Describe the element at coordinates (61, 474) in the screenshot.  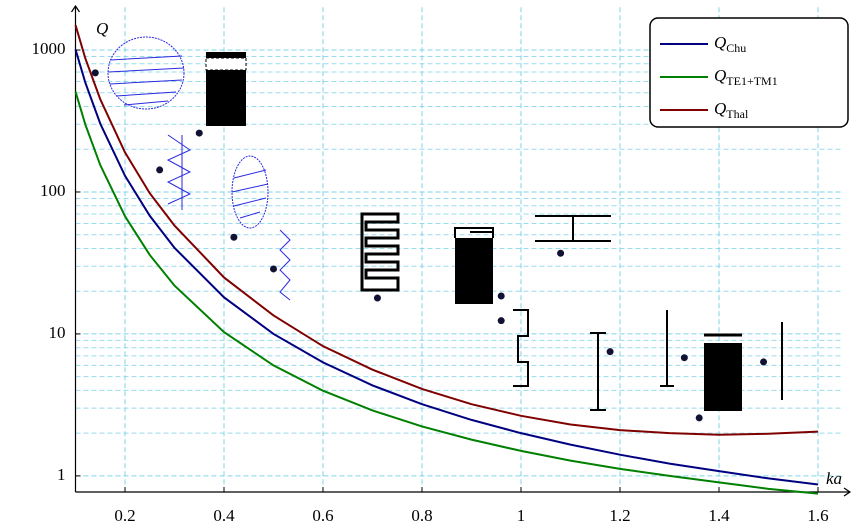
I see `y-tick-label: 1` at that location.